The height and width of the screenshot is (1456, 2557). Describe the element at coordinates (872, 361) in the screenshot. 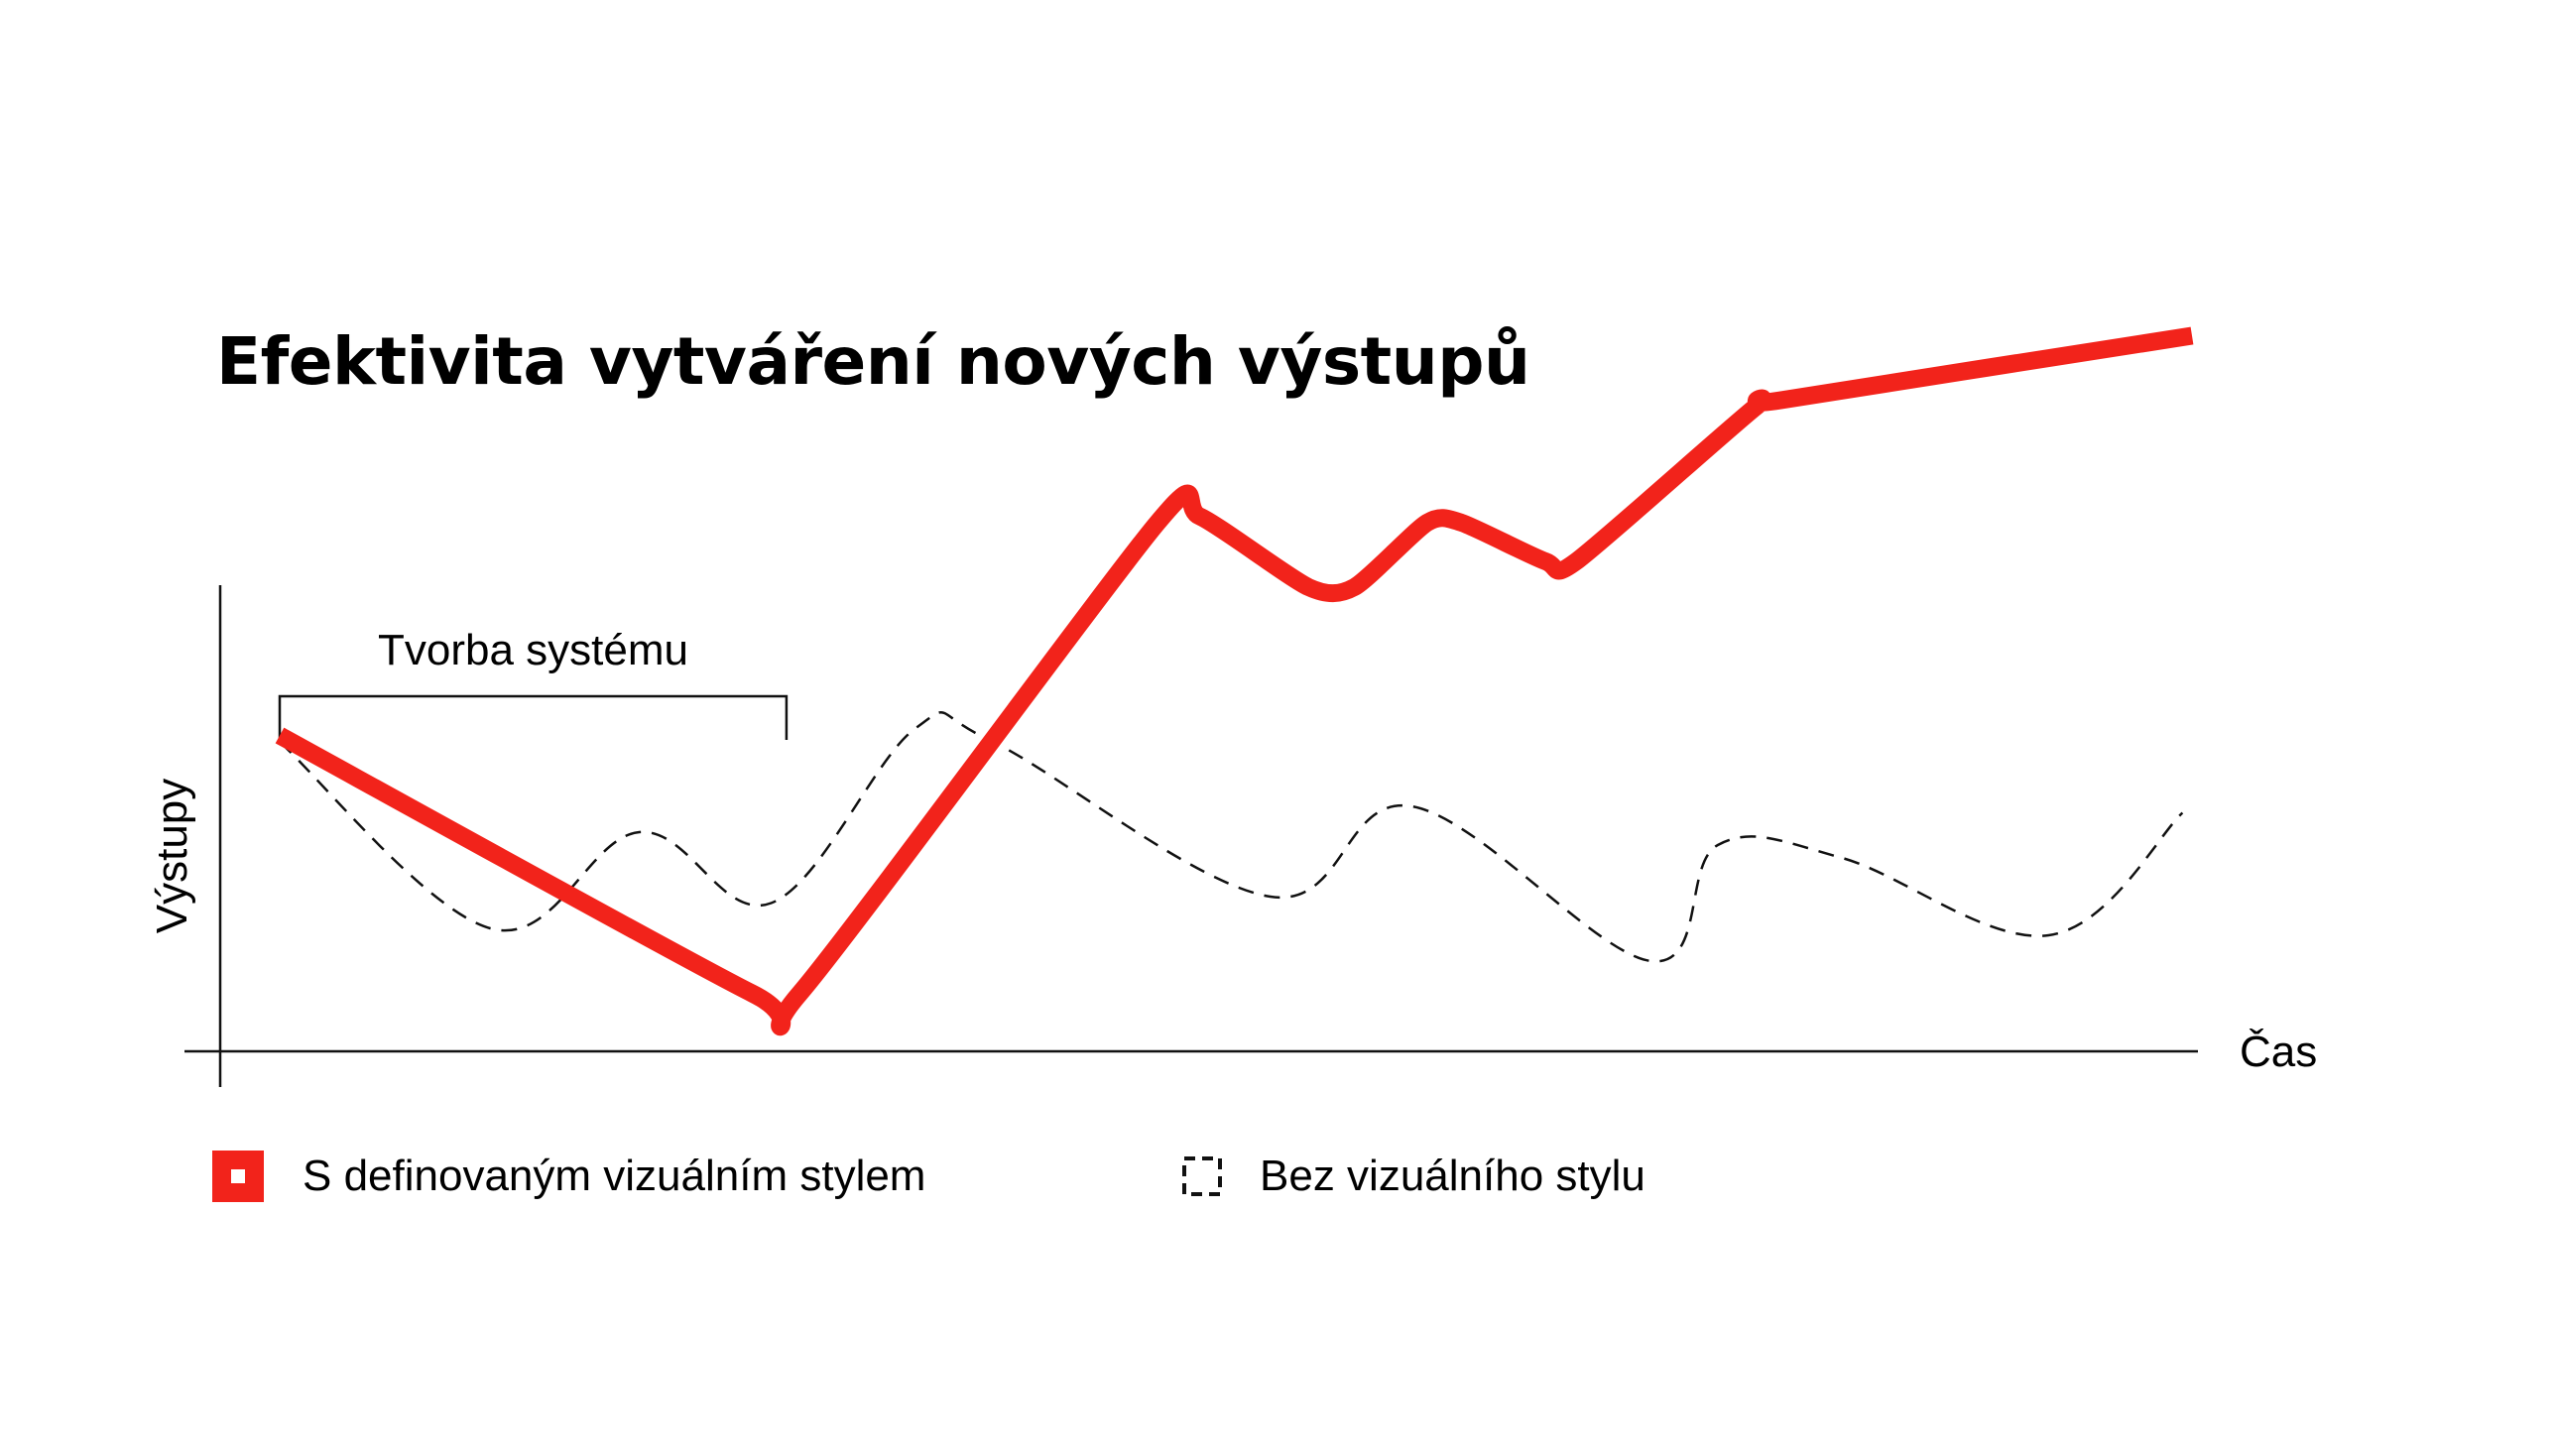

I see `chart-title: Efektivita vytváření nových výstupů` at that location.